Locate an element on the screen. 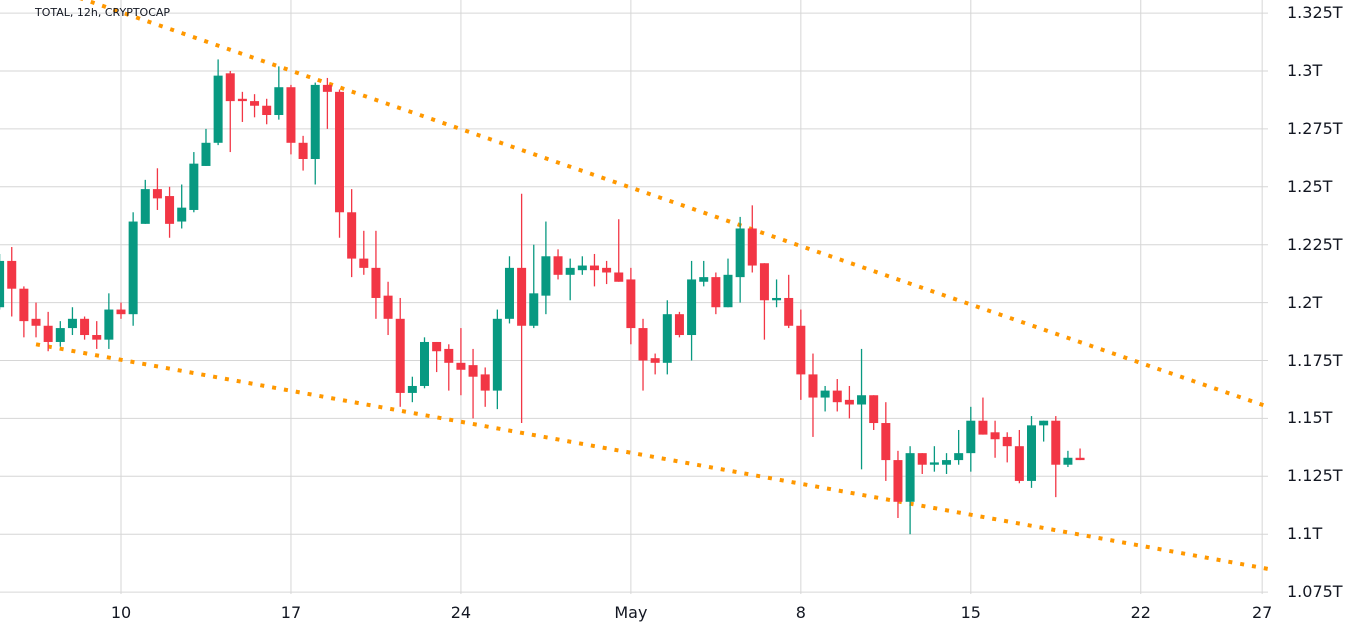  price-tick-label: 1.25T is located at coordinates (1310, 186).